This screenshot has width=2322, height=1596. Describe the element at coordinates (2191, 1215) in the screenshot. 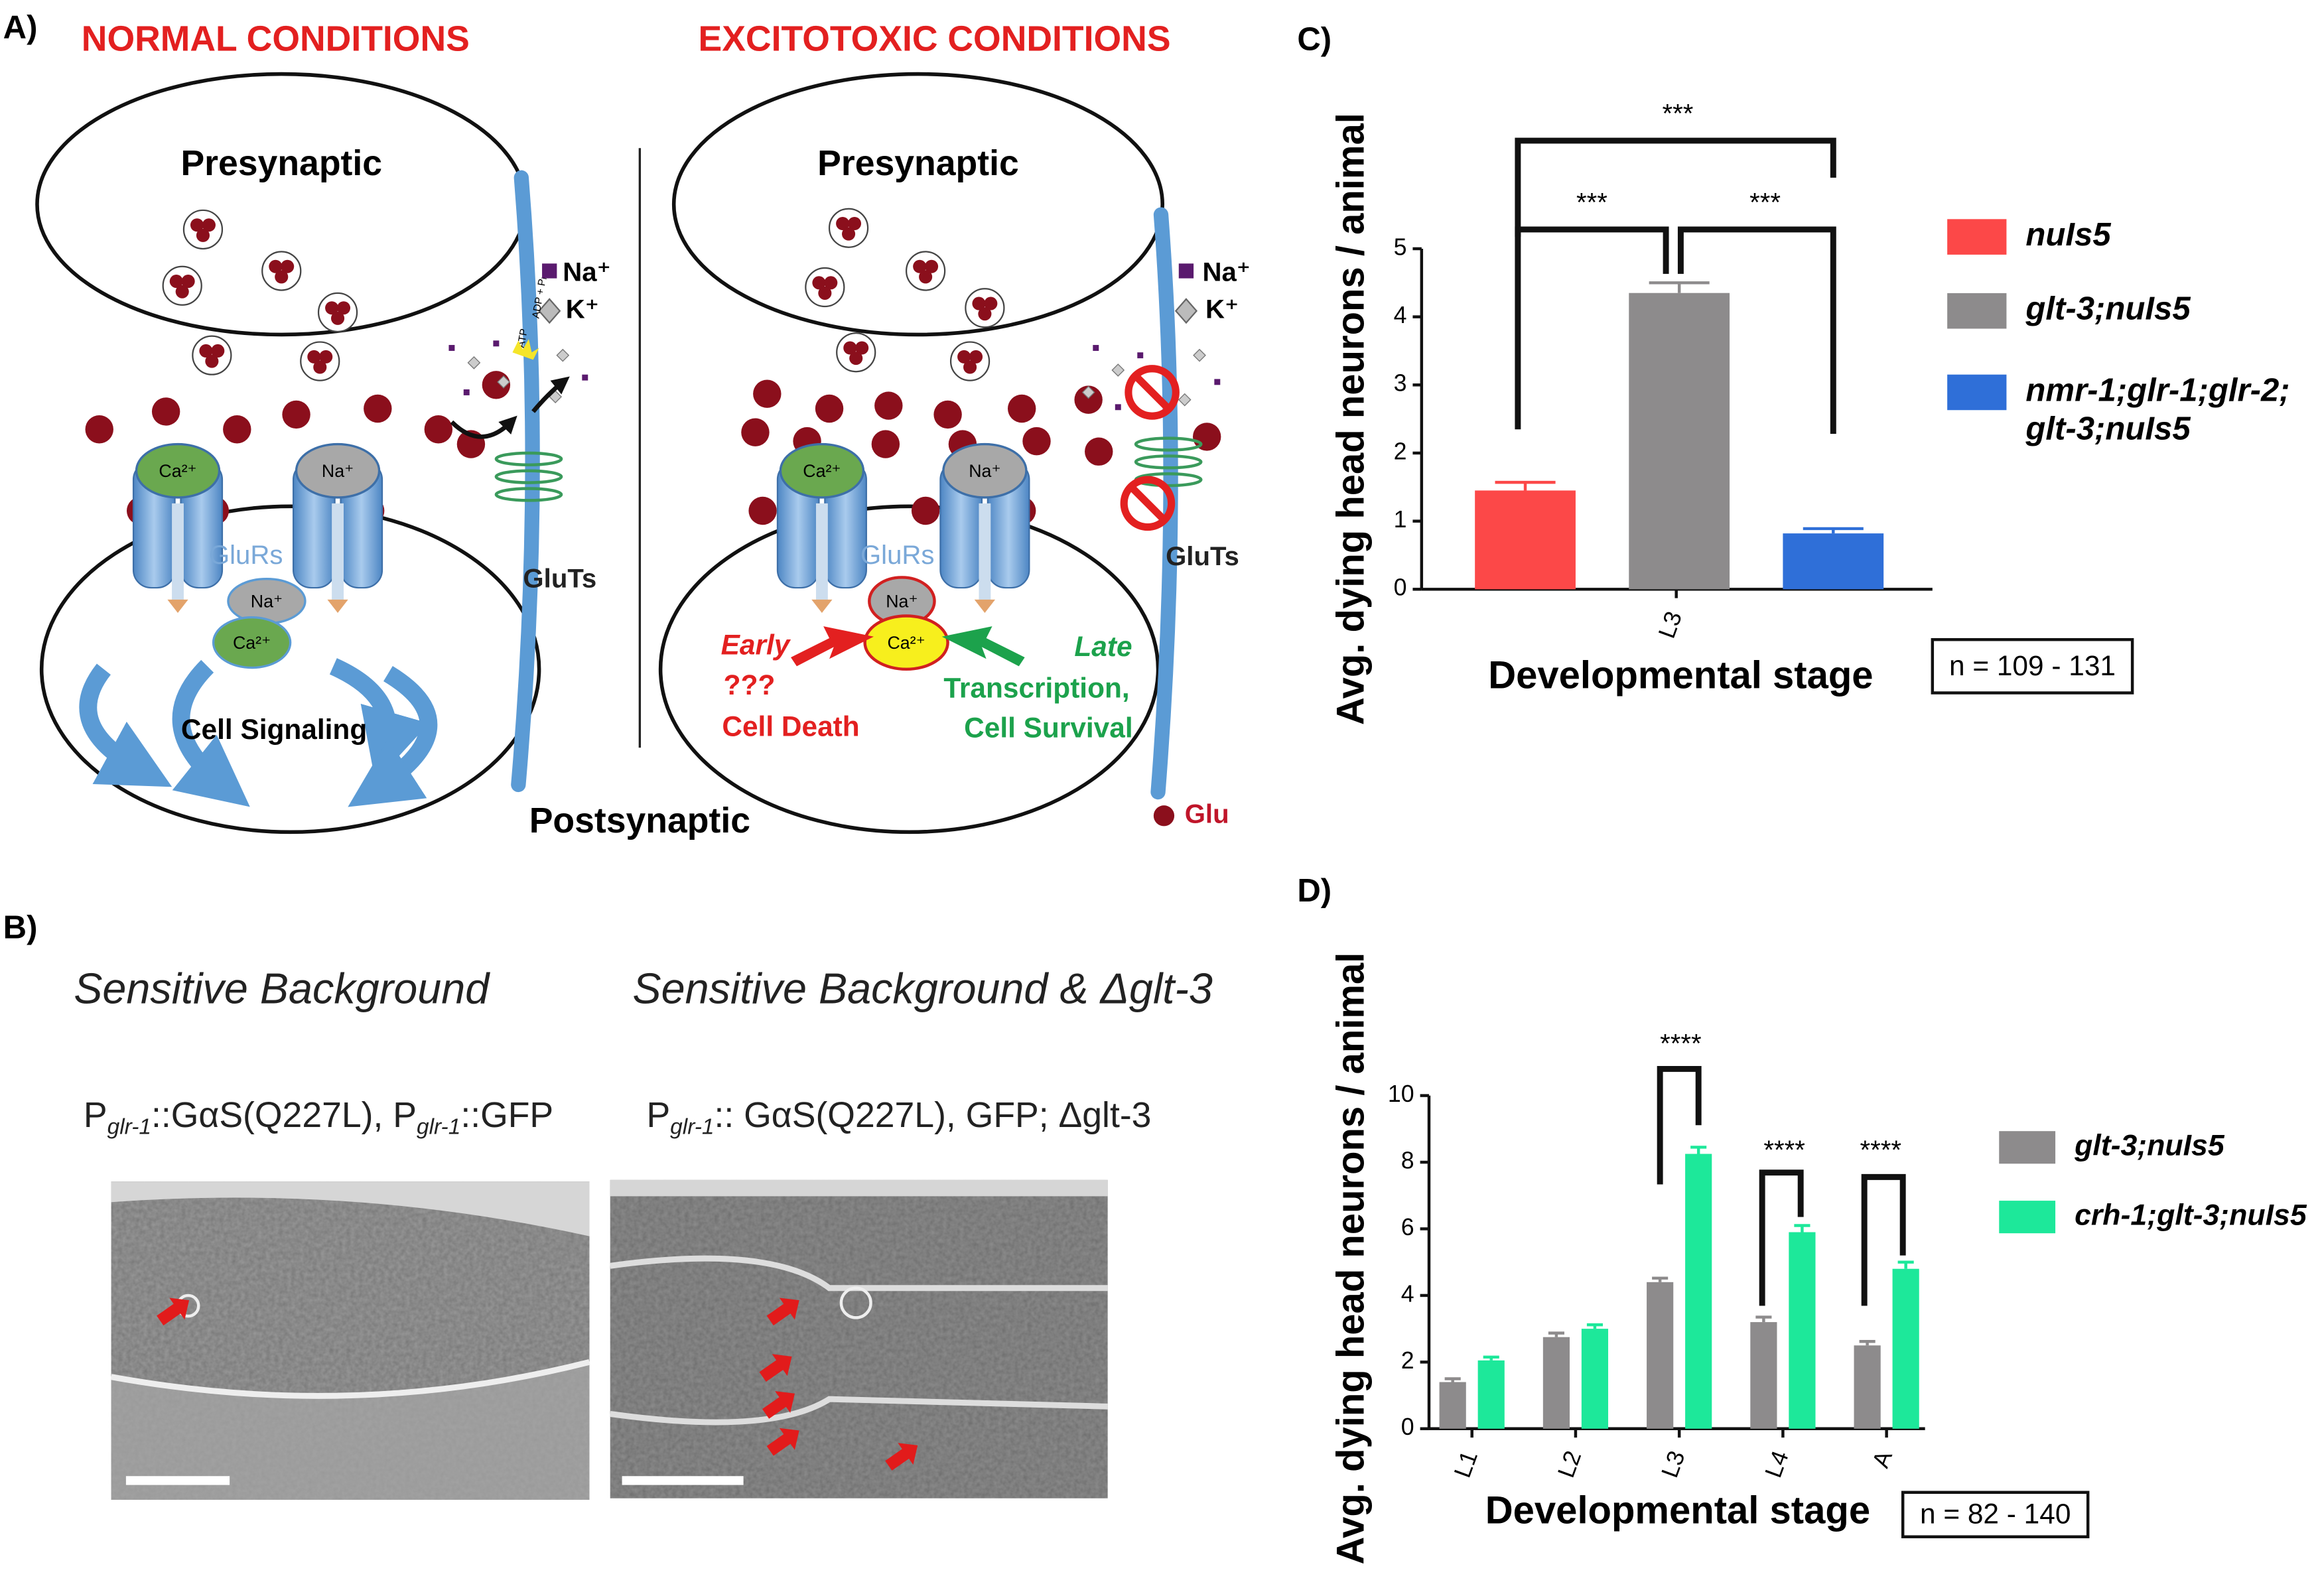

I see `legend-label: crh-1;glt-3;nuIs5` at that location.